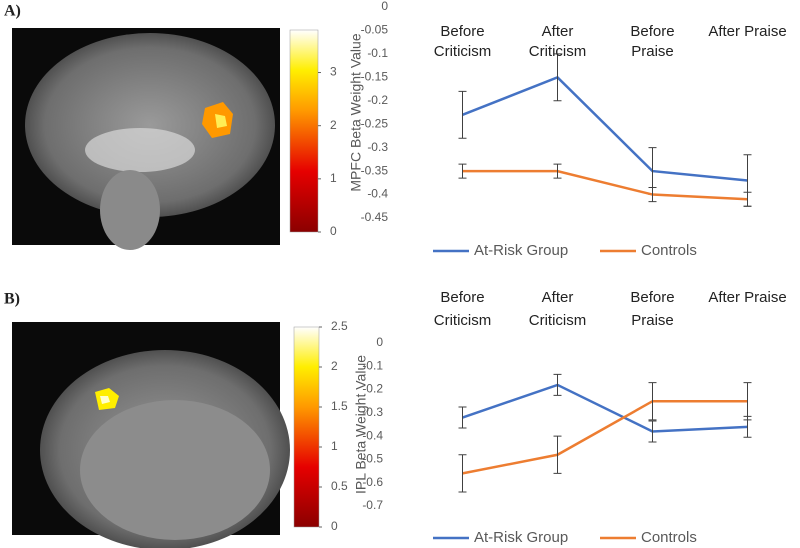  I want to click on colorbar-tick-label: 0.5, so click(339, 486).